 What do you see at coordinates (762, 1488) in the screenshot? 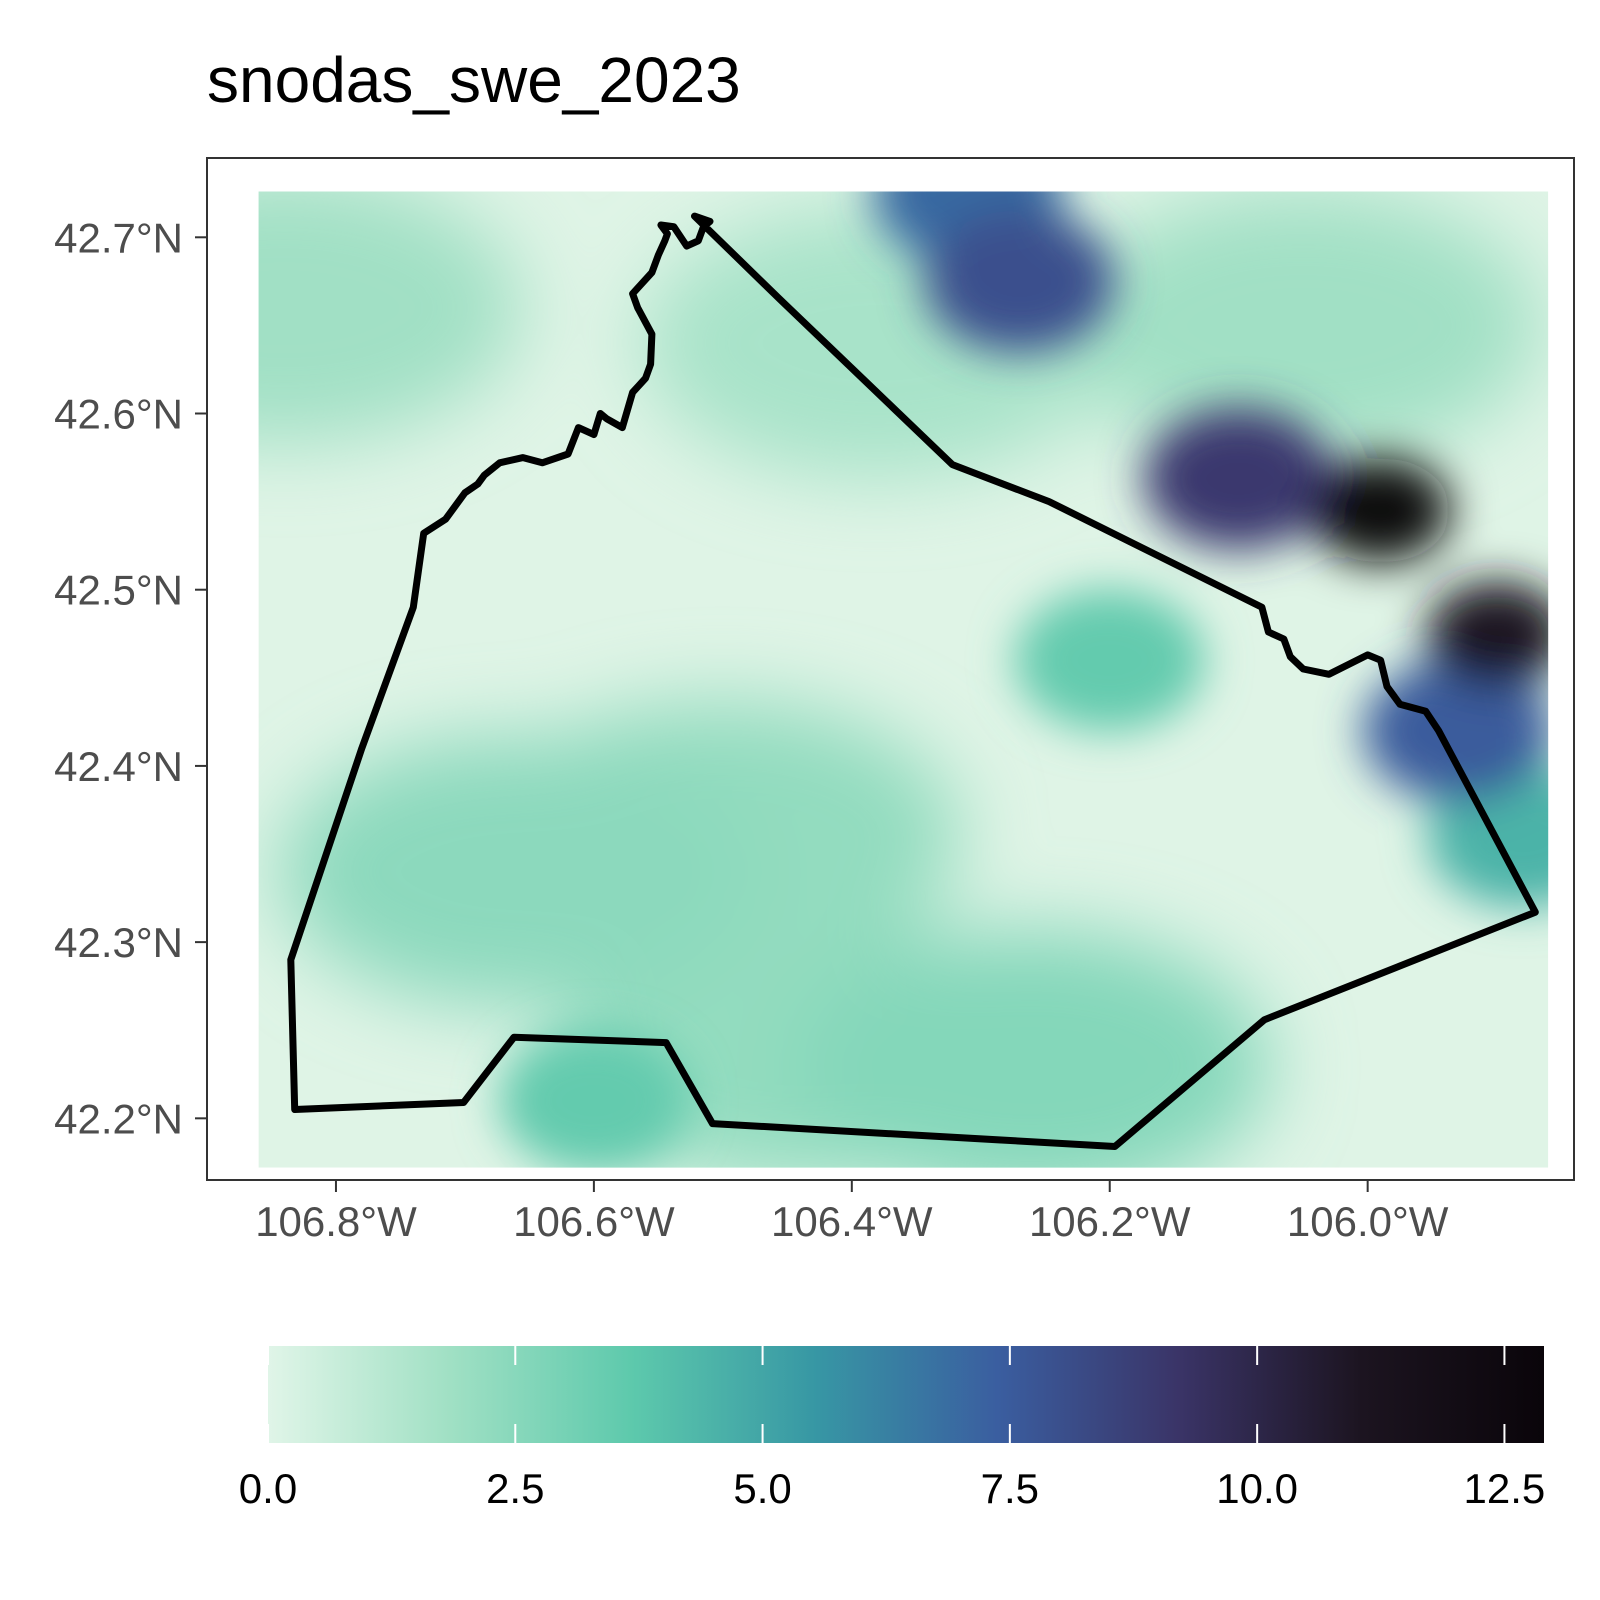
I see `colorbar-tick-label: 5.0` at bounding box center [762, 1488].